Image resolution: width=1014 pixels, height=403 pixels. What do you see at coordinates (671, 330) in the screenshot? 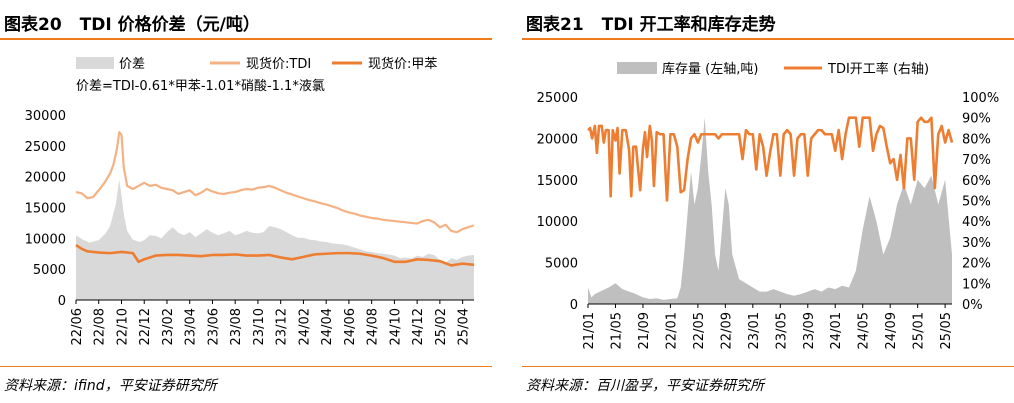
I see `x-tick-label: 22/01` at bounding box center [671, 330].